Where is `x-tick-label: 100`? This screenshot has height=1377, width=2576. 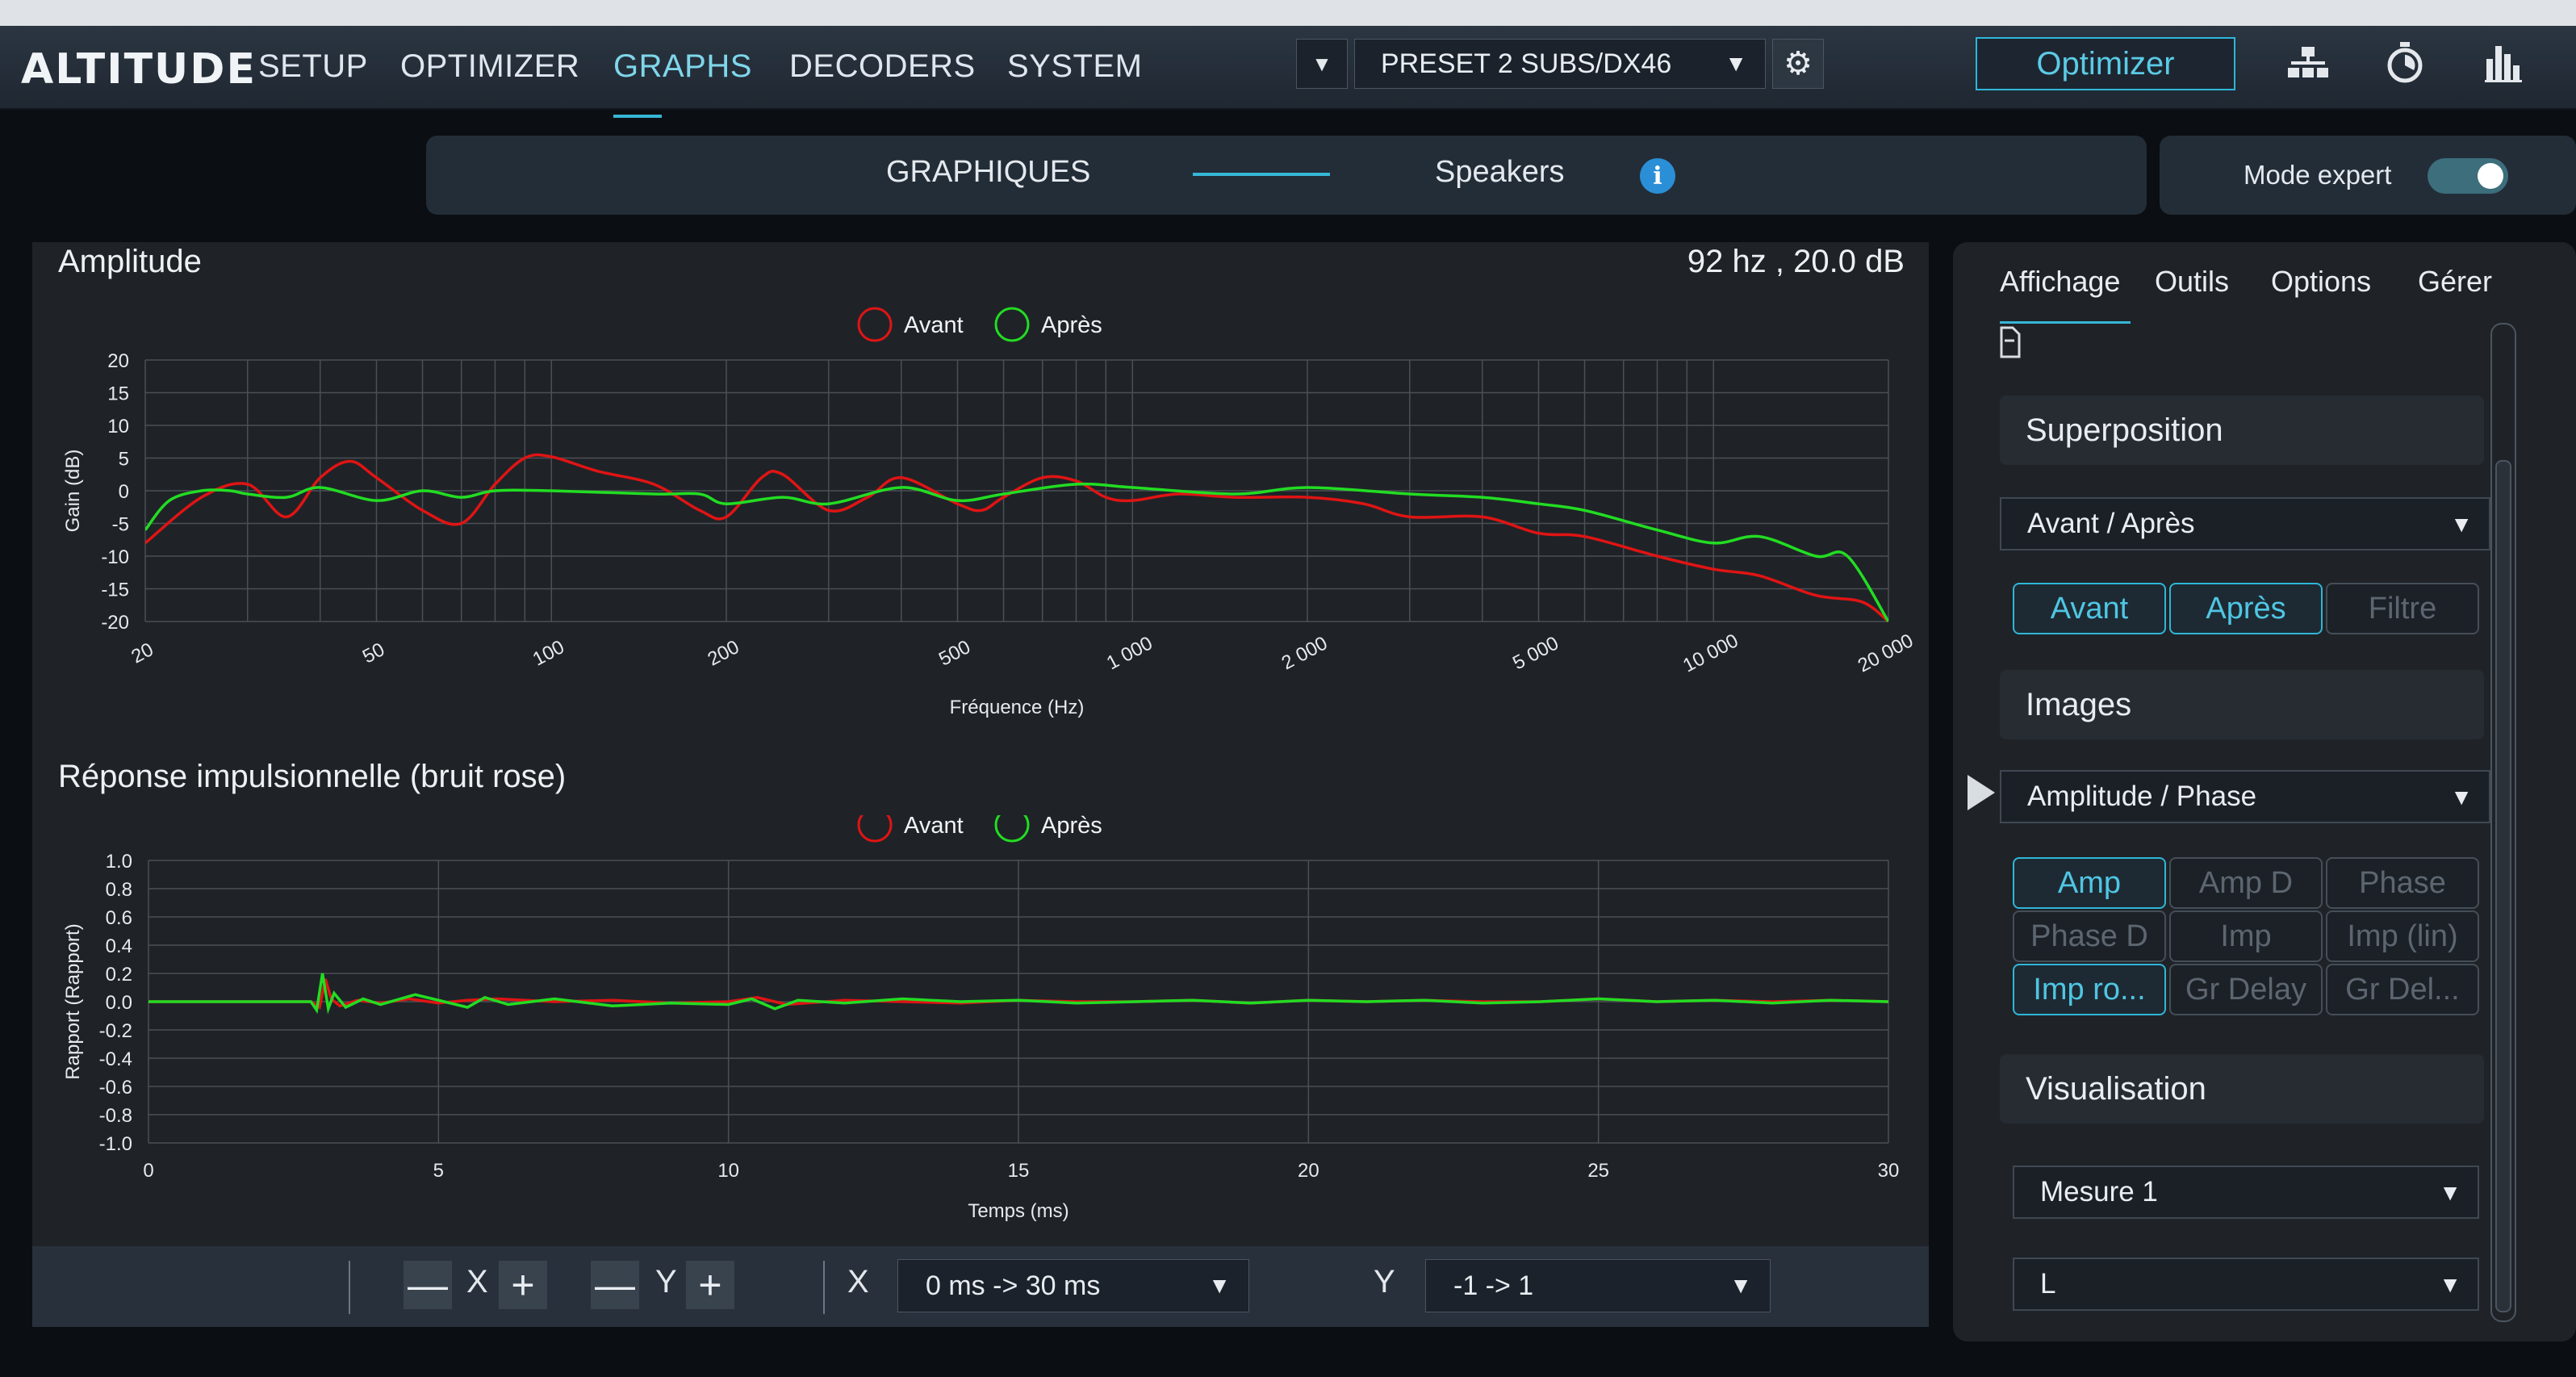 x-tick-label: 100 is located at coordinates (548, 653).